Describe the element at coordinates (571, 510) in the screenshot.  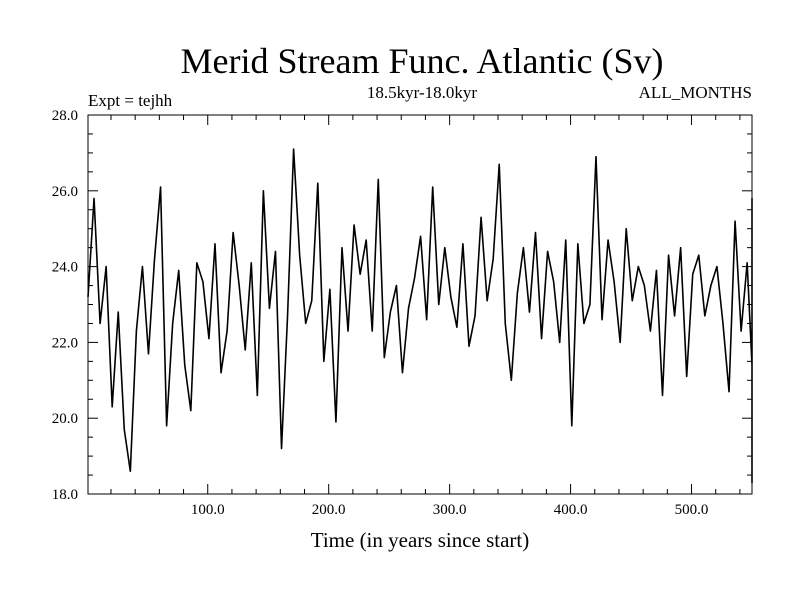
I see `x-tick-label: 400.0` at that location.